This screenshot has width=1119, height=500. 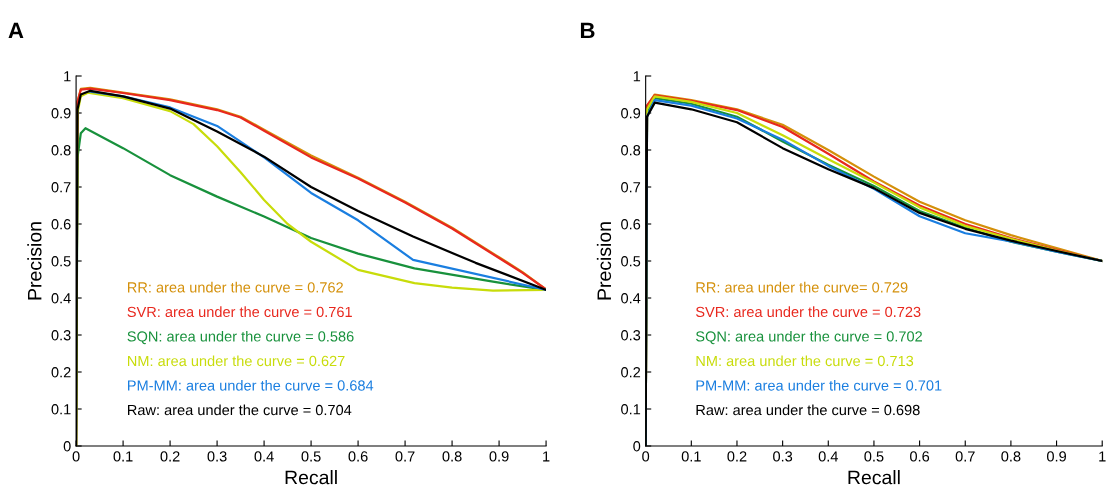 What do you see at coordinates (808, 312) in the screenshot?
I see `text: SVR: area under the curve = 0.723` at bounding box center [808, 312].